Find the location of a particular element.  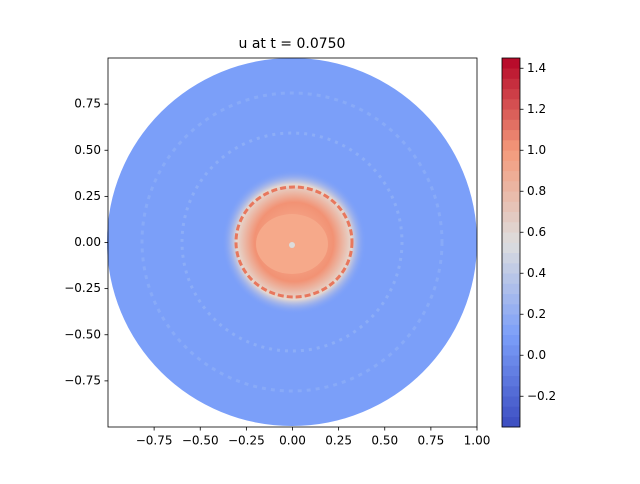

ring is located at coordinates (294, 242).